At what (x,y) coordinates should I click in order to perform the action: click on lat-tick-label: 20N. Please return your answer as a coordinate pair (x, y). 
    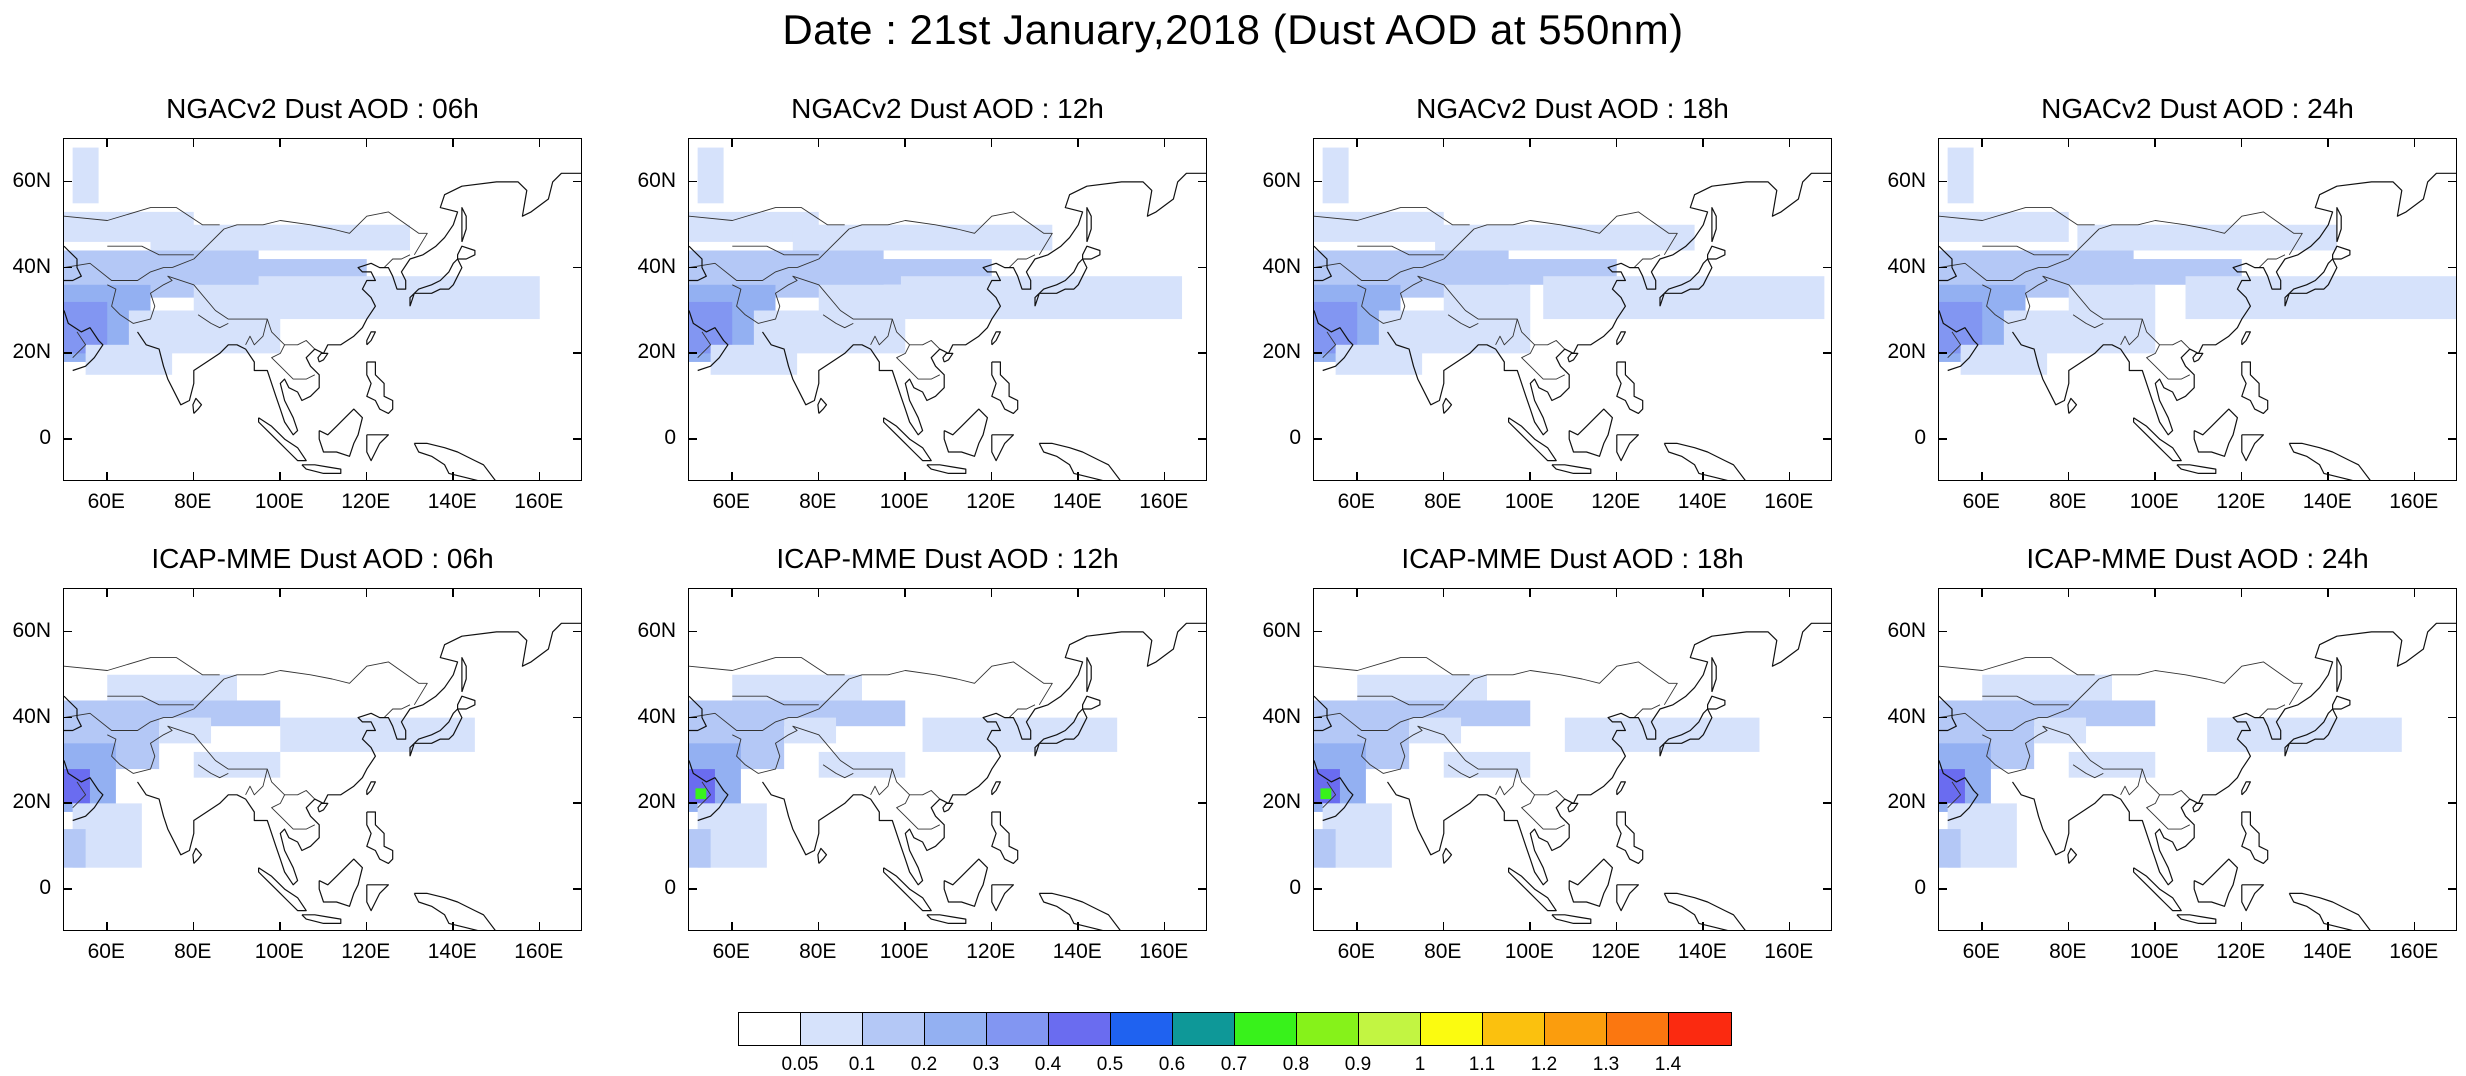
    Looking at the image, I should click on (1906, 352).